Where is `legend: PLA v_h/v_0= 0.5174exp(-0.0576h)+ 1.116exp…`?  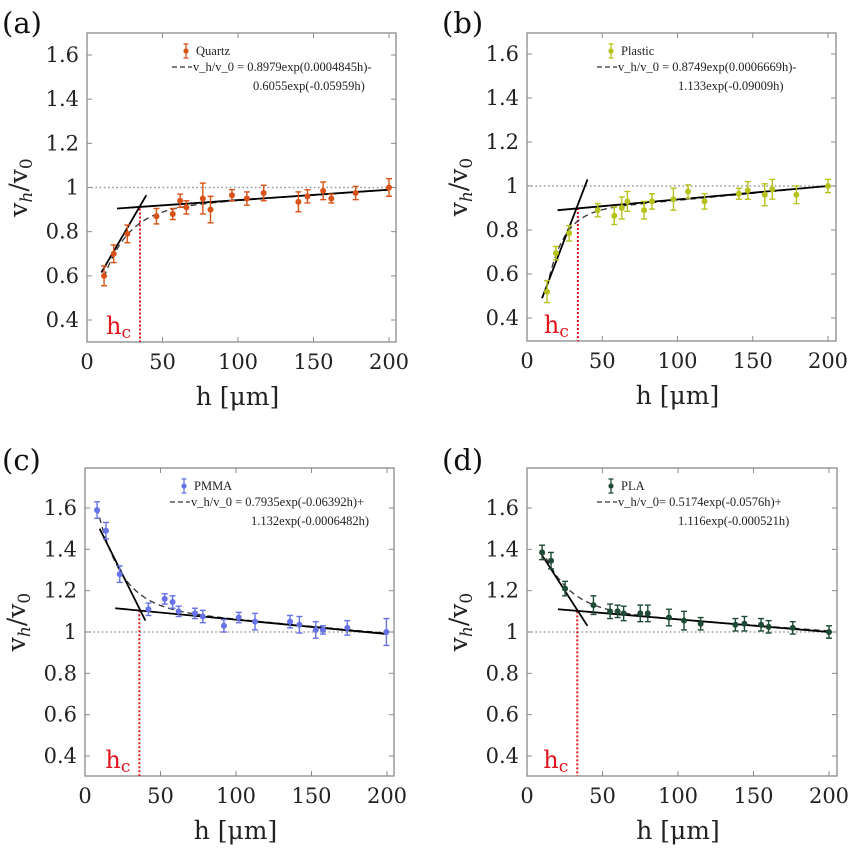
legend: PLA v_h/v_0= 0.5174exp(-0.0576h)+ 1.116exp… is located at coordinates (693, 503).